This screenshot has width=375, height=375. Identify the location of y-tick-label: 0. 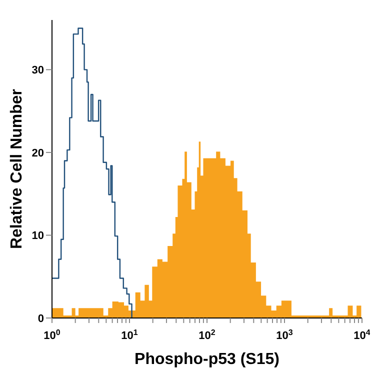
(41, 318).